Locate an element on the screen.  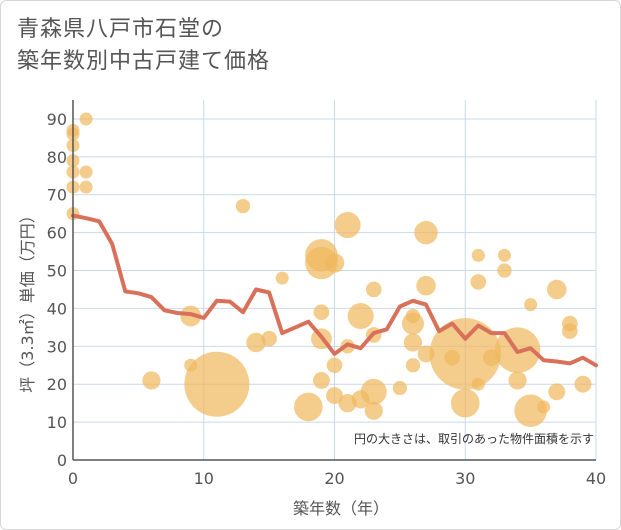
y-tick-label-30: 30 is located at coordinates (57, 346).